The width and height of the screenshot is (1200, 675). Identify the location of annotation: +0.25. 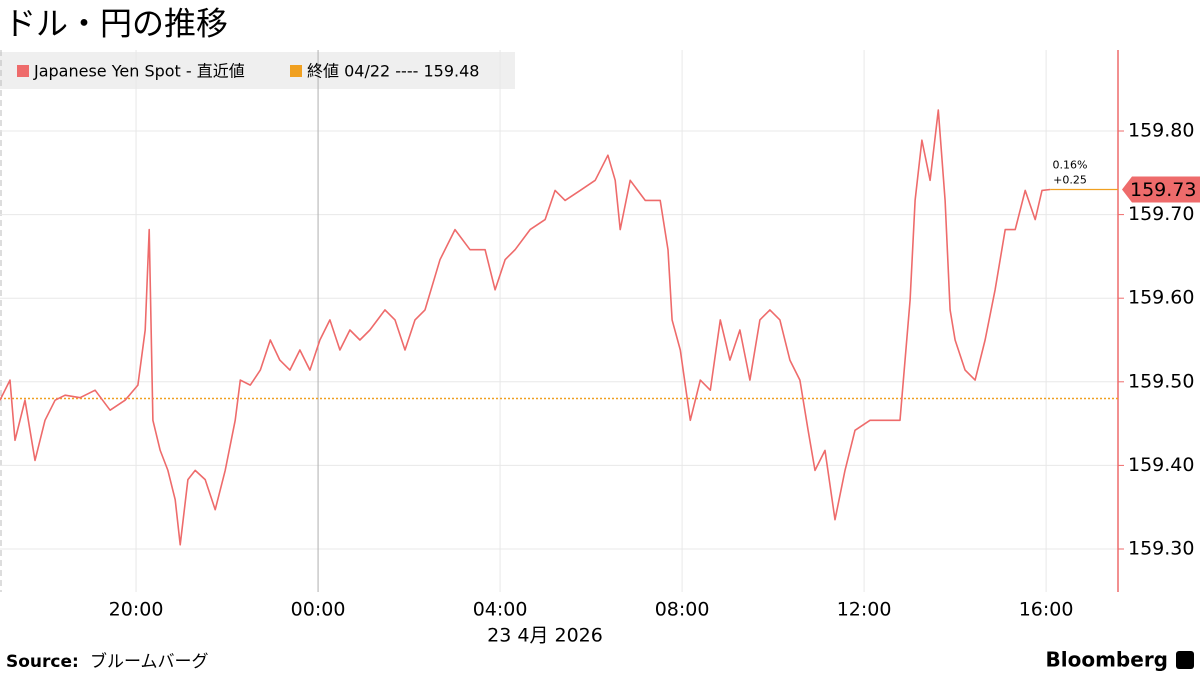
(1070, 180).